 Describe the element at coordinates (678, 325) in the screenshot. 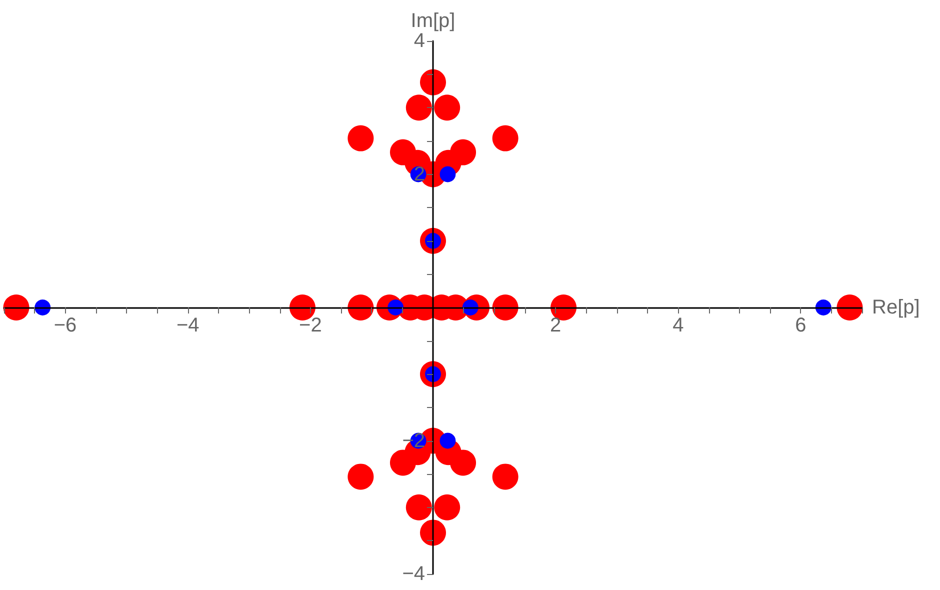

I see `x-tick-label: 4` at that location.